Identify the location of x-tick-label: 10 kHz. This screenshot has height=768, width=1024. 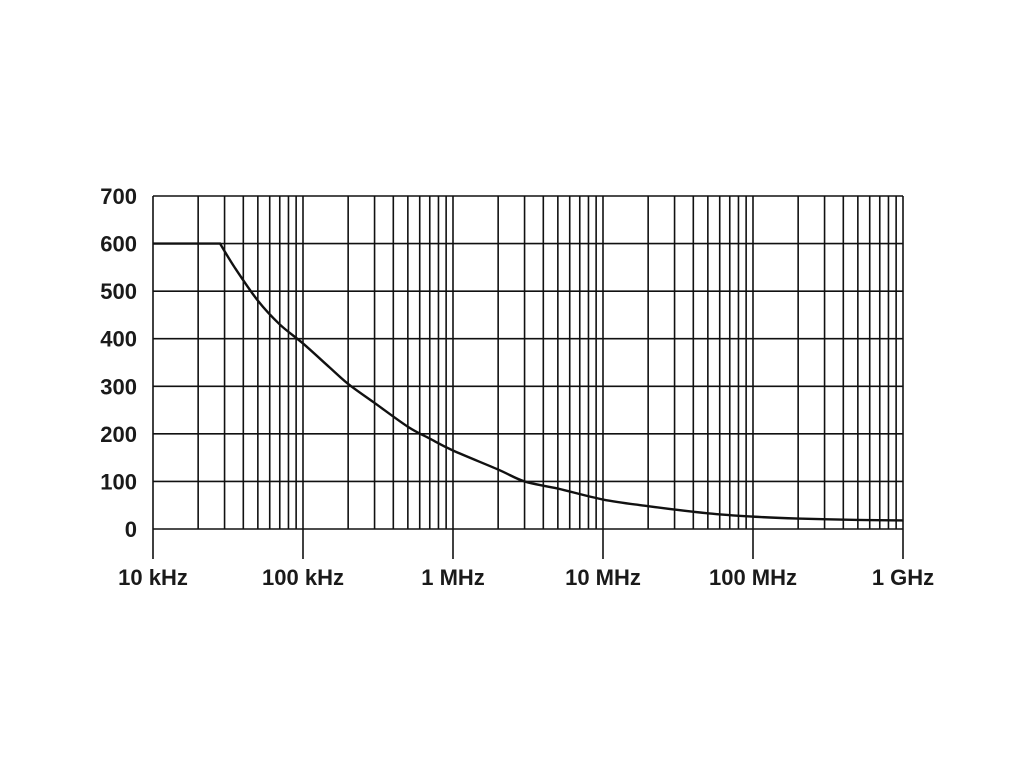
(153, 577).